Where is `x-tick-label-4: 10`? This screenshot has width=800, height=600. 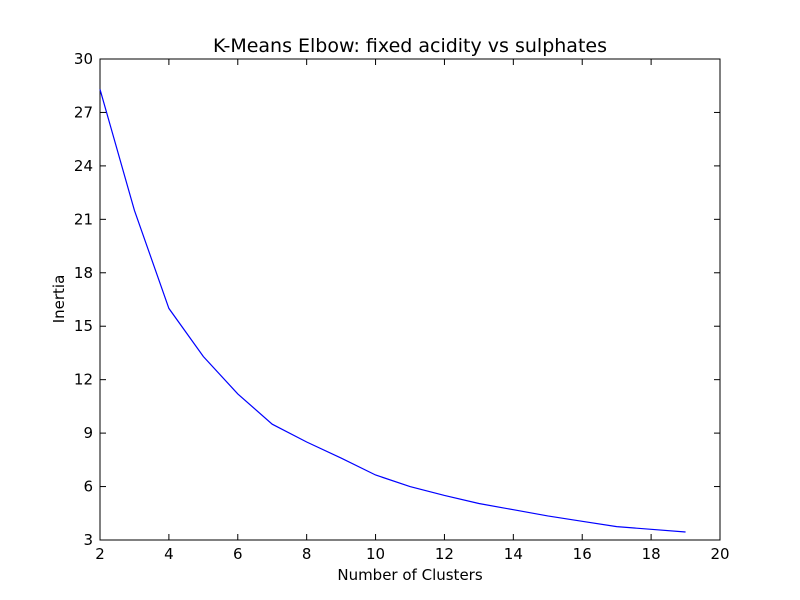 x-tick-label-4: 10 is located at coordinates (375, 554).